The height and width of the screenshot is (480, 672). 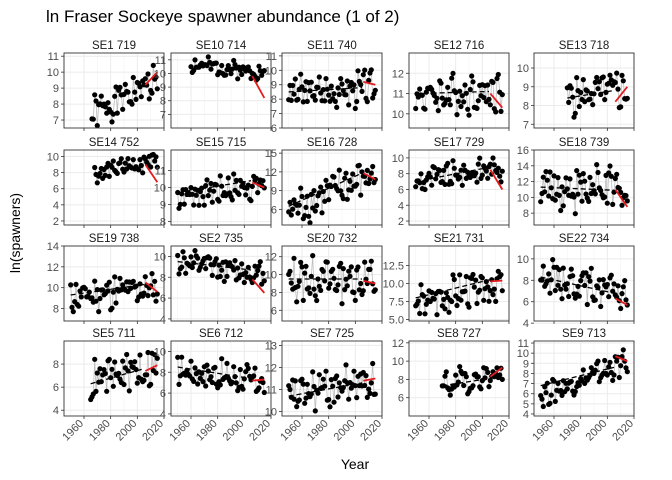 I want to click on facet-strip-label: SE14 752, so click(x=114, y=143).